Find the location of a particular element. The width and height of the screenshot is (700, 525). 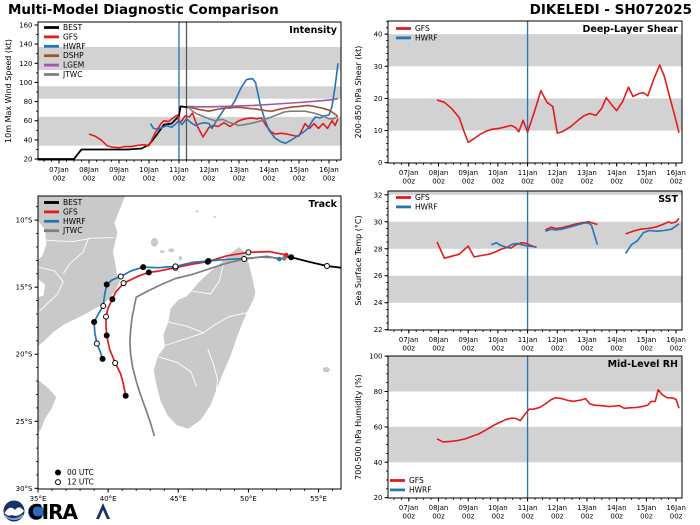

svg-text: 15°S is located at coordinates (24, 288).